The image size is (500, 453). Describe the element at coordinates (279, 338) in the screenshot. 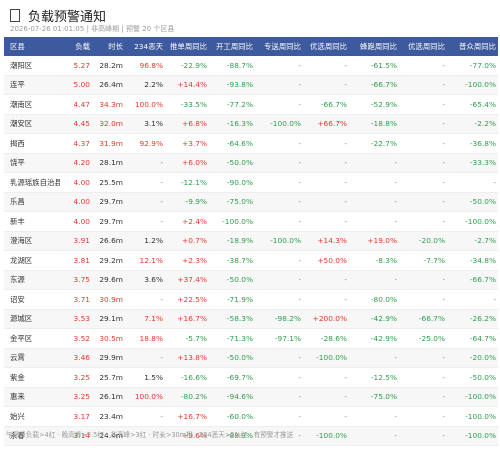

I see `value-cell: -97.1%` at that location.